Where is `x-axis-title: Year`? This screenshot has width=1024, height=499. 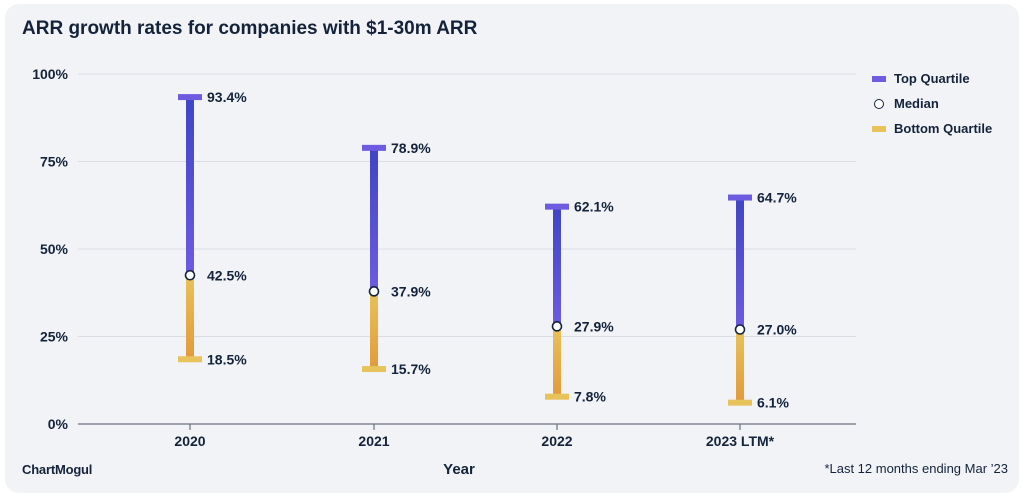
x-axis-title: Year is located at coordinates (459, 469).